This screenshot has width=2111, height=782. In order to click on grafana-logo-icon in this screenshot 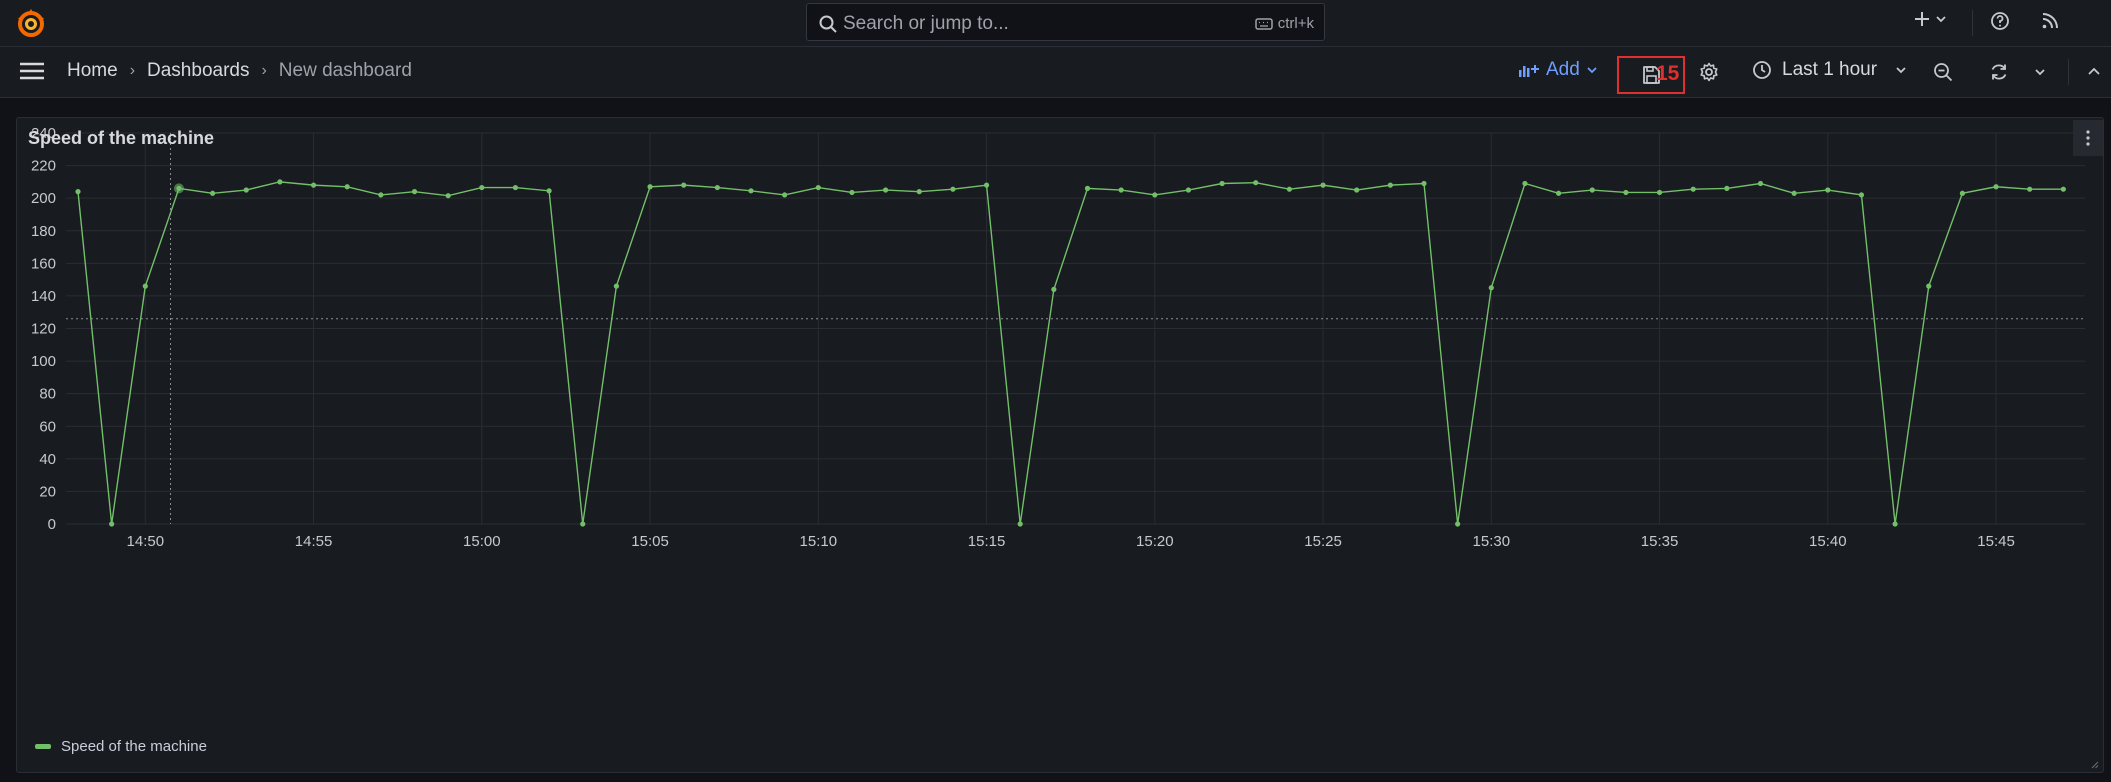, I will do `click(31, 23)`.